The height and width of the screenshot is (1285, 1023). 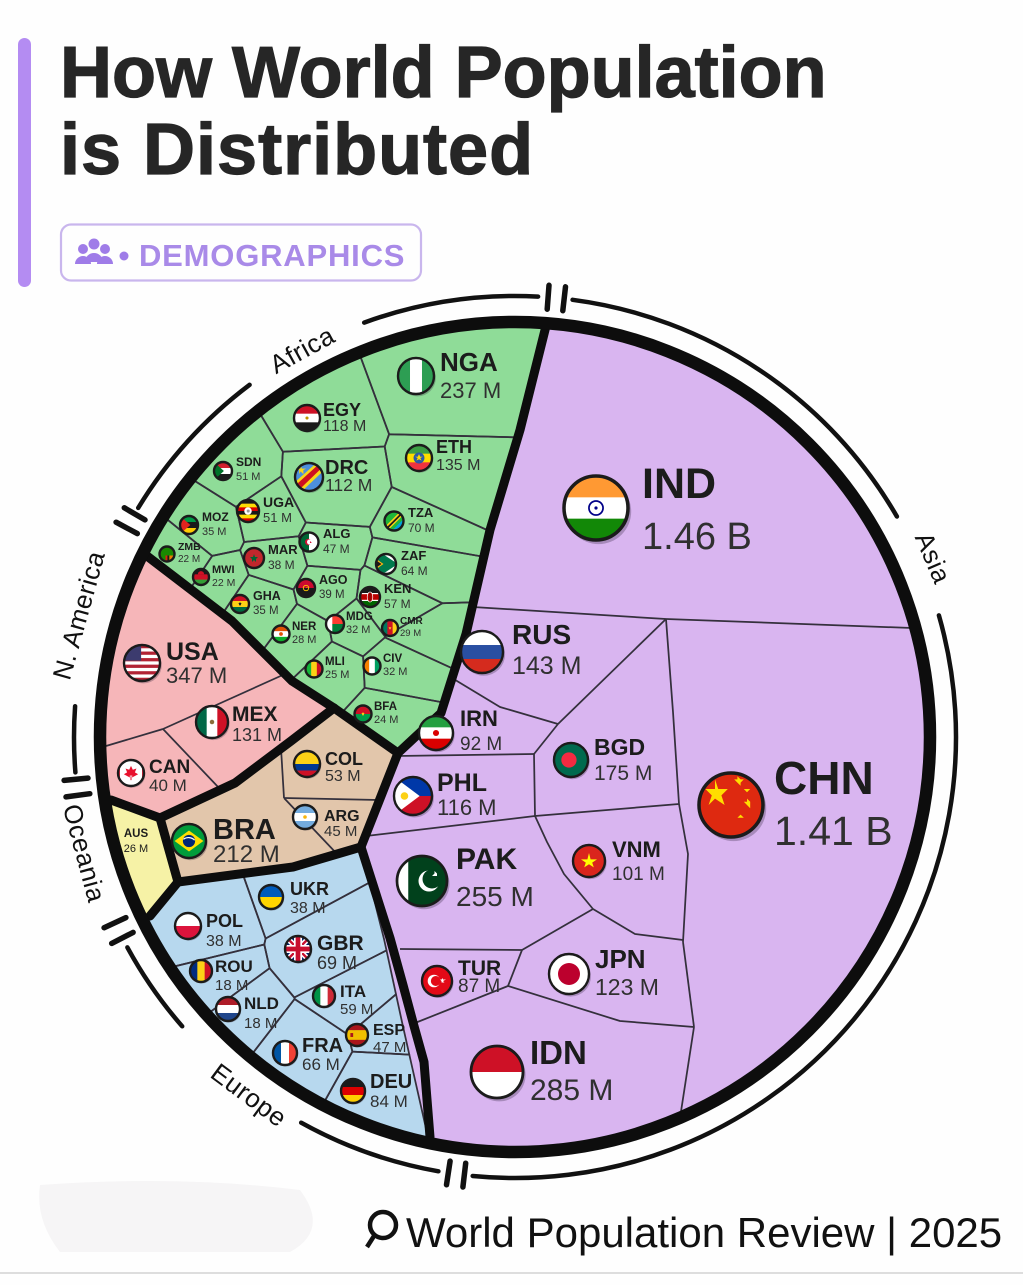 What do you see at coordinates (304, 640) in the screenshot?
I see `svg-text: 28 M` at bounding box center [304, 640].